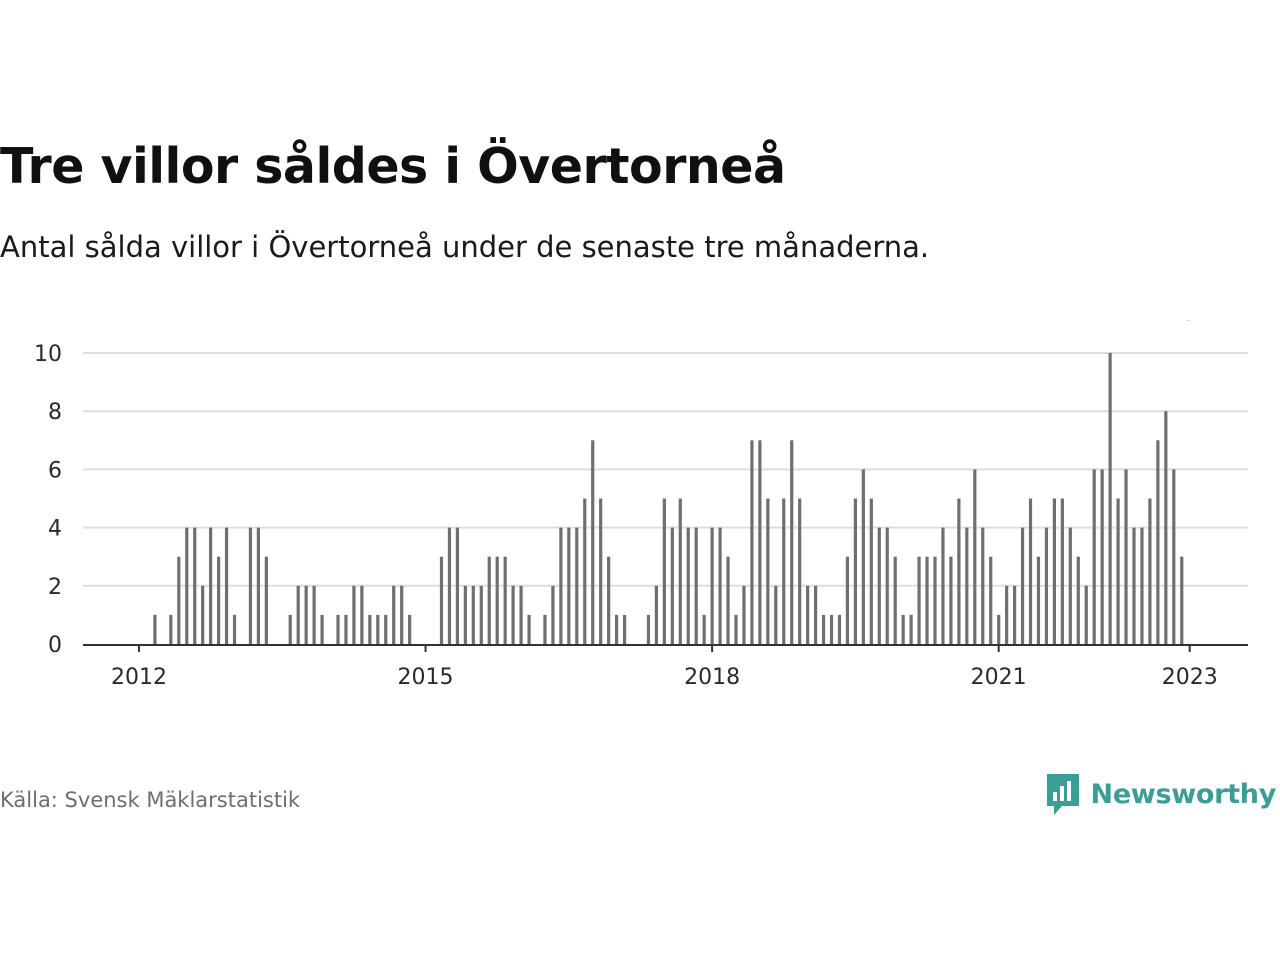 This screenshot has height=960, width=1280. I want to click on x-tick: 2015, so click(426, 667).